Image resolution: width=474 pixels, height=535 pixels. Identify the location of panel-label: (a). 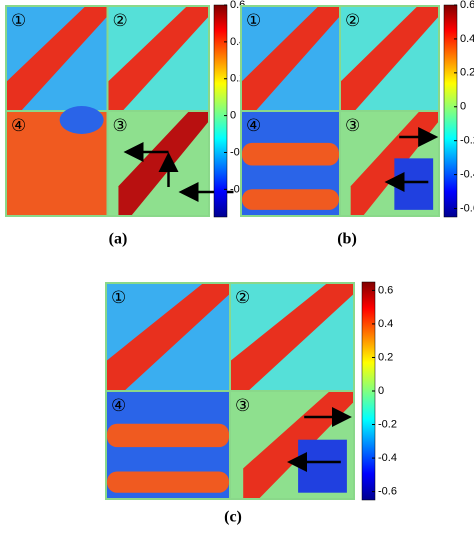
(118, 239).